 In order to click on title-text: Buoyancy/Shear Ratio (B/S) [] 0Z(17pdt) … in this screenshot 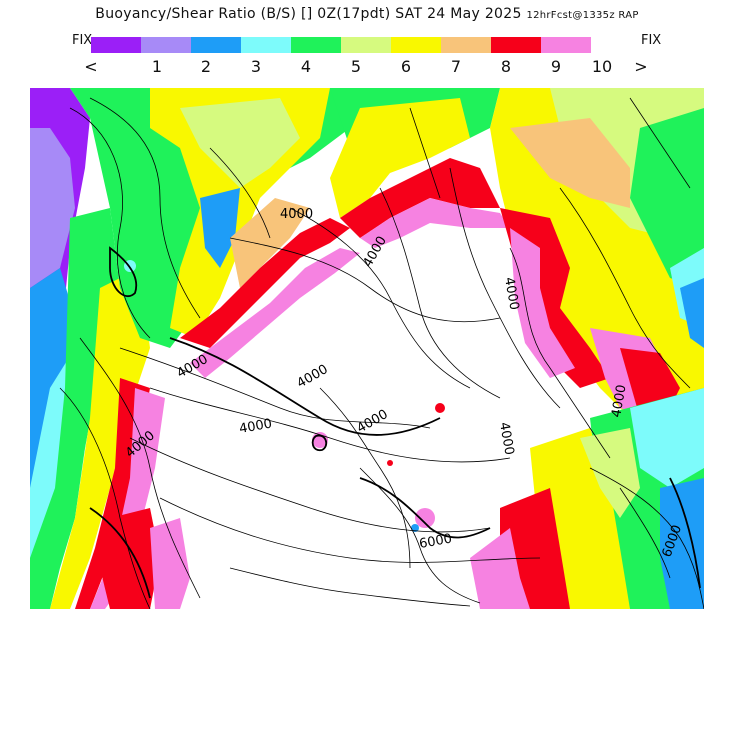, I will do `click(308, 14)`.